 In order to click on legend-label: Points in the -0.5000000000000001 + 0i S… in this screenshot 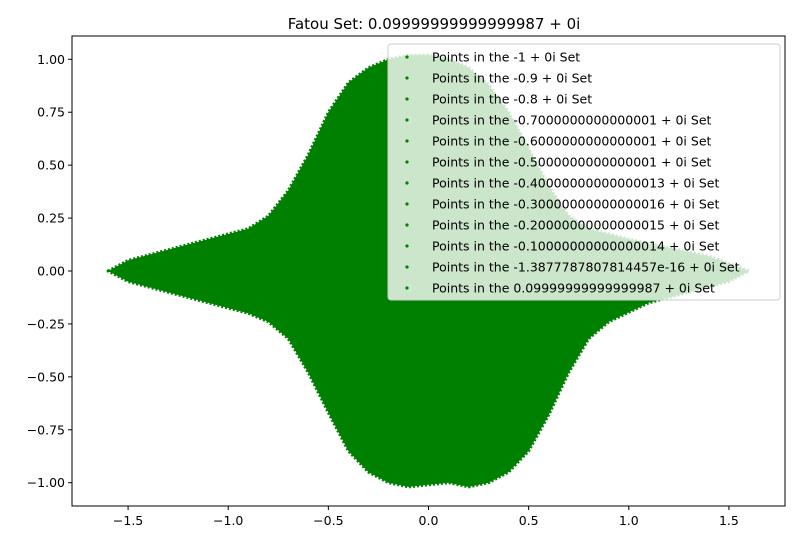, I will do `click(572, 162)`.